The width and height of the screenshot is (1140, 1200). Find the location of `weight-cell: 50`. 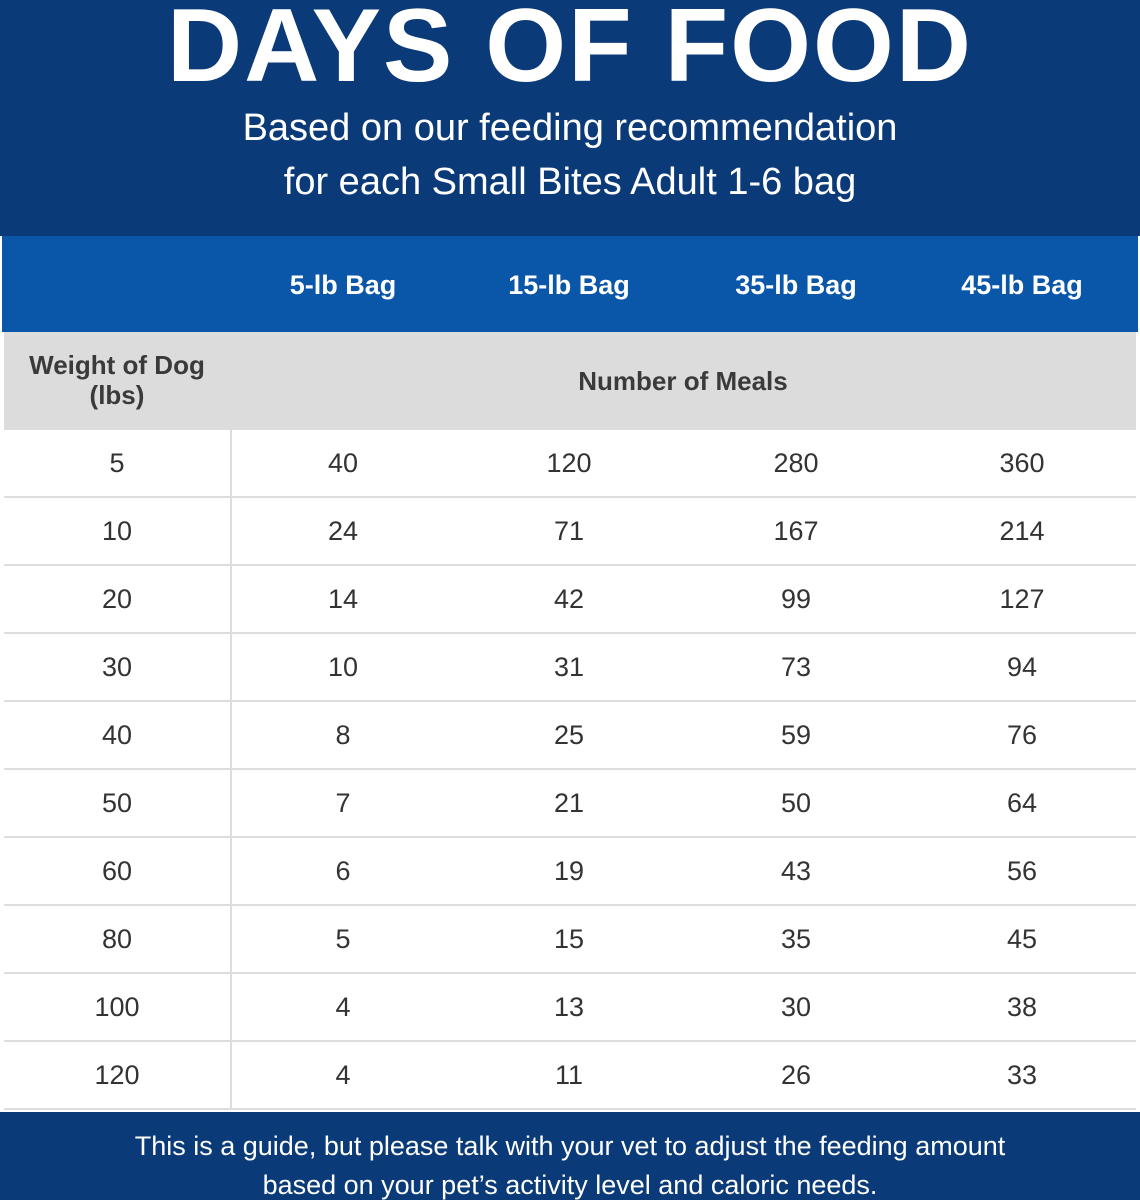

weight-cell: 50 is located at coordinates (117, 803).